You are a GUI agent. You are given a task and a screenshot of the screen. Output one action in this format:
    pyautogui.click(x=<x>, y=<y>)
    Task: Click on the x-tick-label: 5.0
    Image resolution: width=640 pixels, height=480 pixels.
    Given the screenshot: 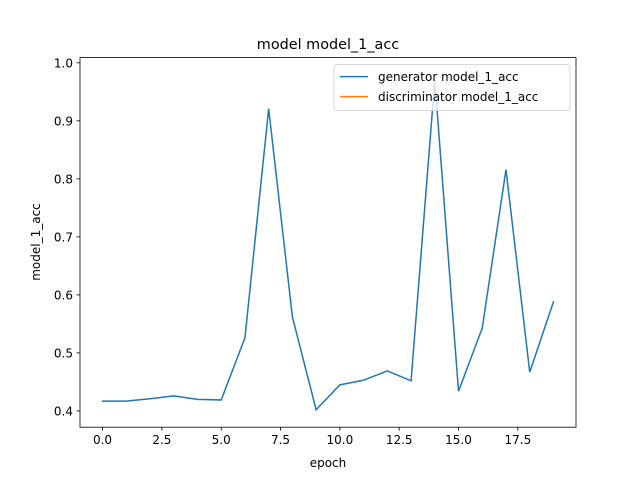 What is the action you would take?
    pyautogui.click(x=221, y=440)
    